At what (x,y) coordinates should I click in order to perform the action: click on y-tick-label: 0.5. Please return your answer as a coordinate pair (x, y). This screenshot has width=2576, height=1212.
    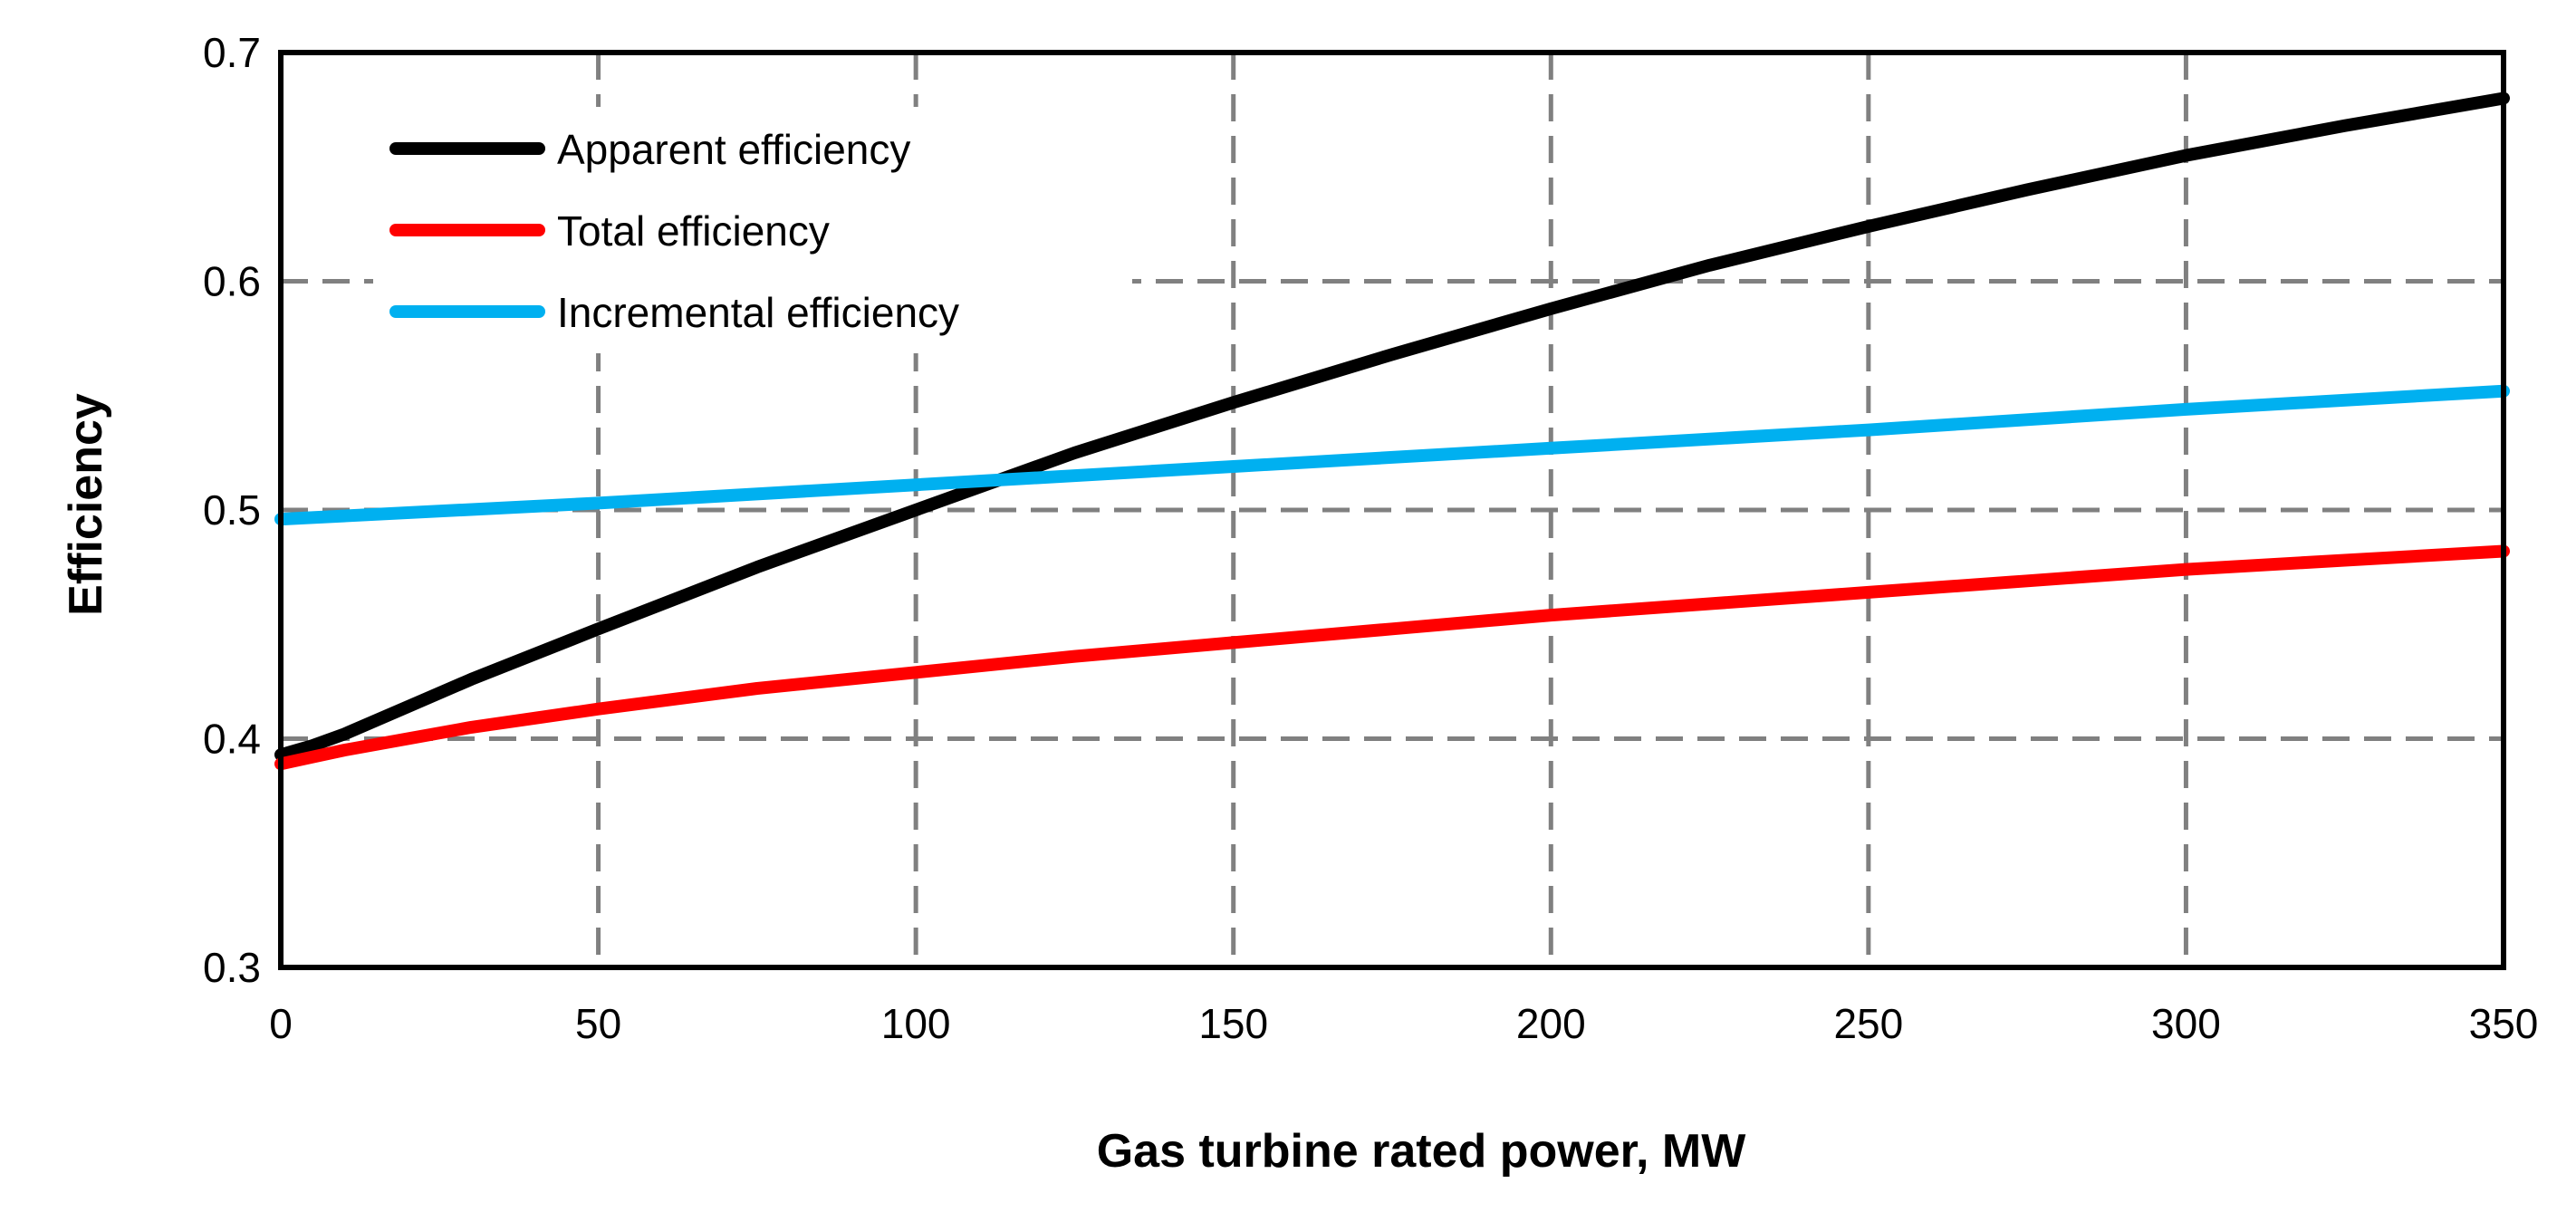
    Looking at the image, I should click on (232, 510).